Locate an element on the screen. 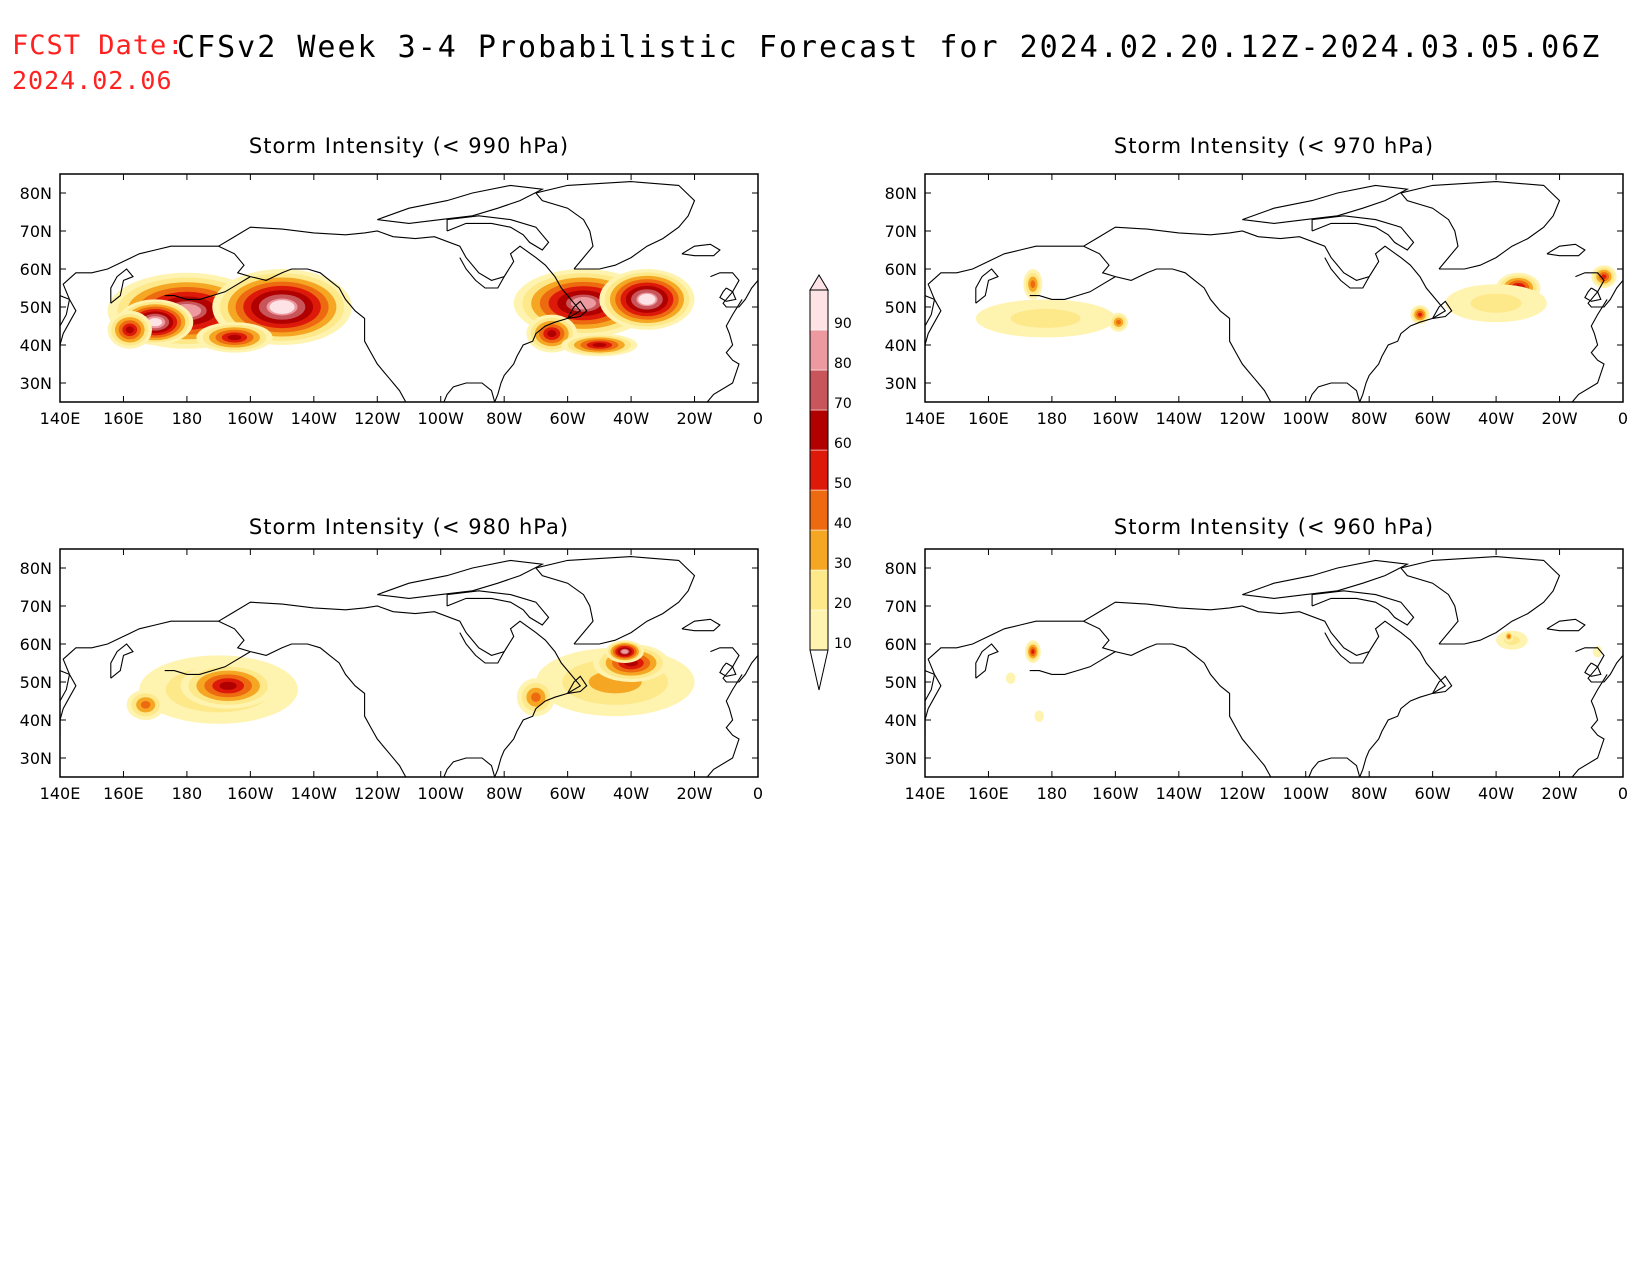 This screenshot has width=1650, height=1275. colorbar-label: 40 is located at coordinates (843, 524).